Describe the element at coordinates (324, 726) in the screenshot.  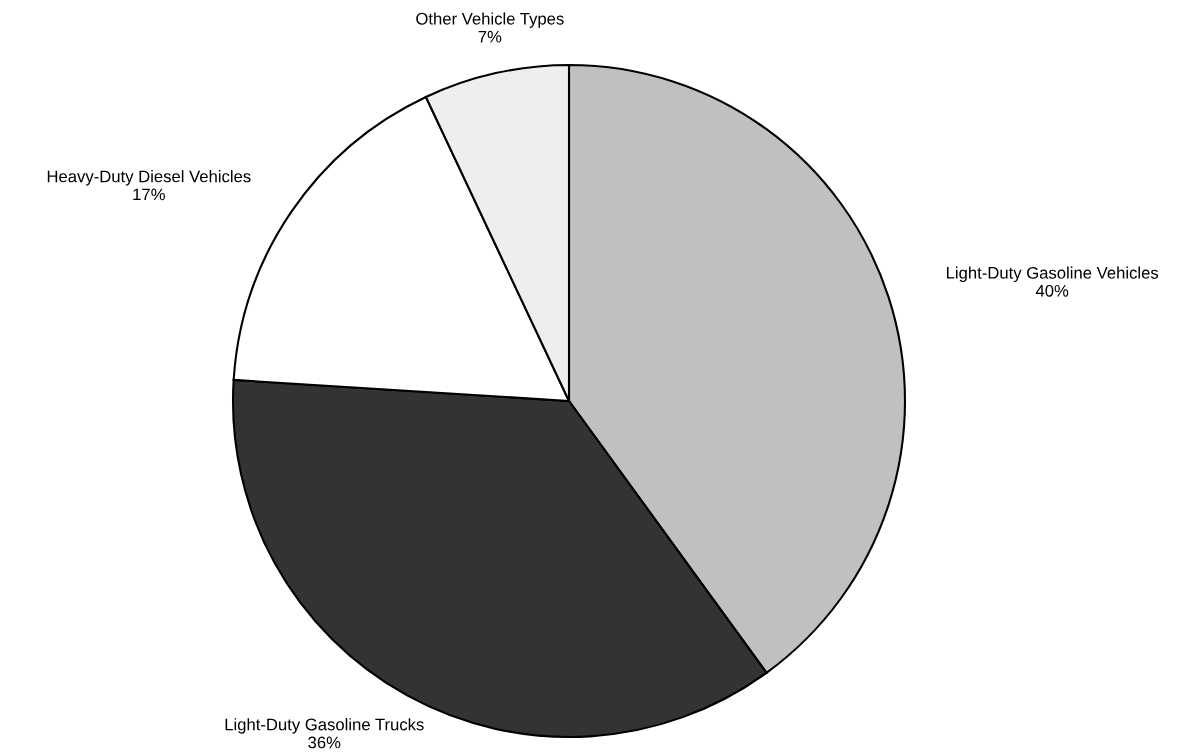
I see `slice-label: Light-Duty Gasoline Trucks` at that location.